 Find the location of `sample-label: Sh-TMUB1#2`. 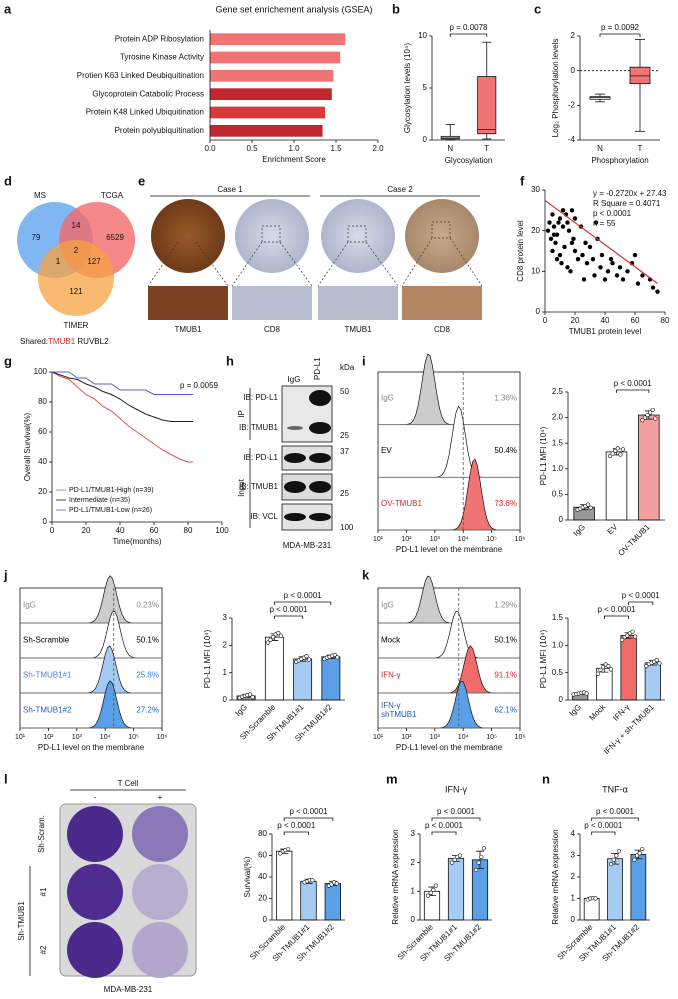

sample-label: Sh-TMUB1#2 is located at coordinates (47, 710).